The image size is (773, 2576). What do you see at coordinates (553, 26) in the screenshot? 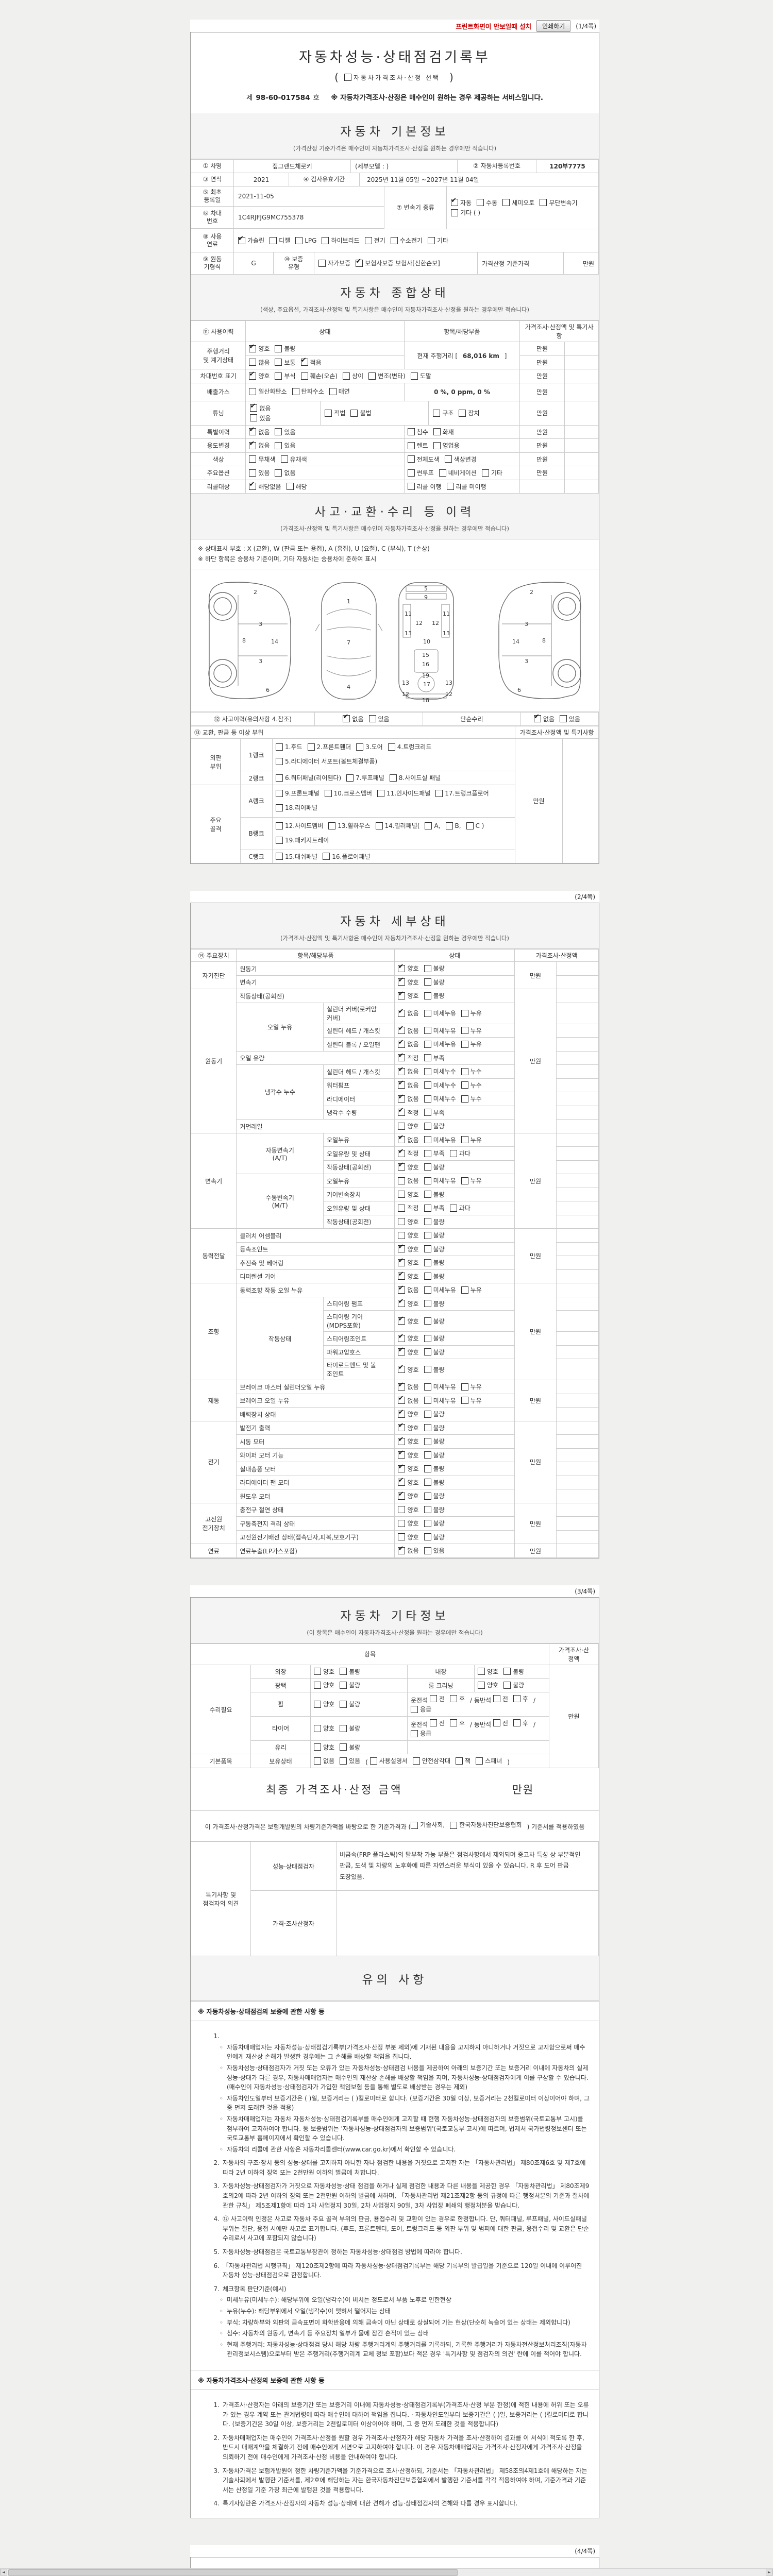
I see `print-button: 인쇄하기` at bounding box center [553, 26].